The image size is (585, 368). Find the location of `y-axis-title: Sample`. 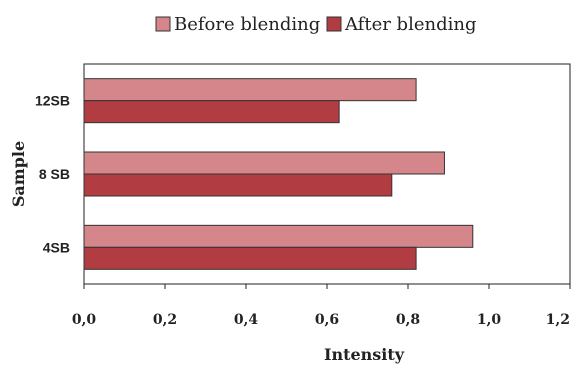

y-axis-title: Sample is located at coordinates (18, 174).